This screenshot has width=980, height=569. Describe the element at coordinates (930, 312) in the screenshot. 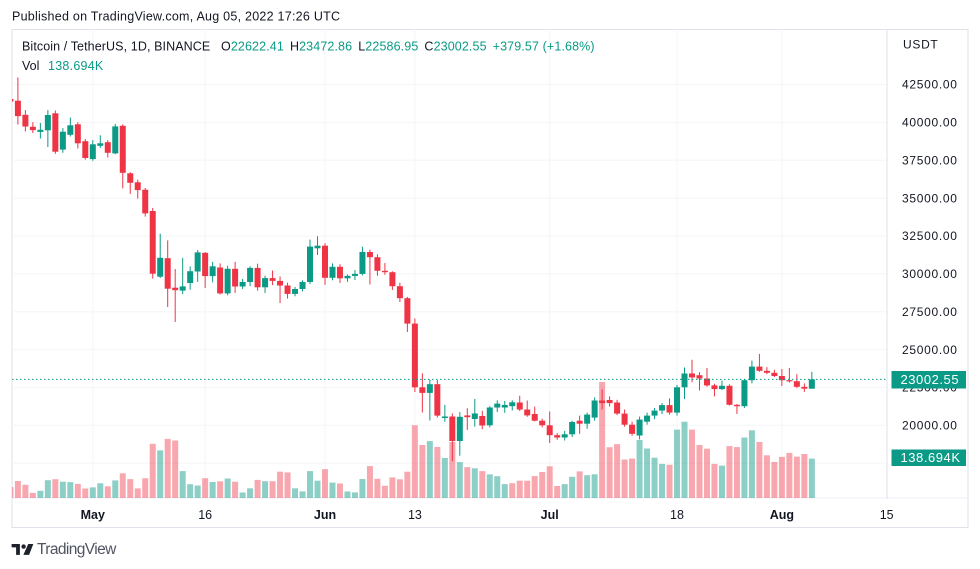

I see `svg-text: 27500.00` at that location.